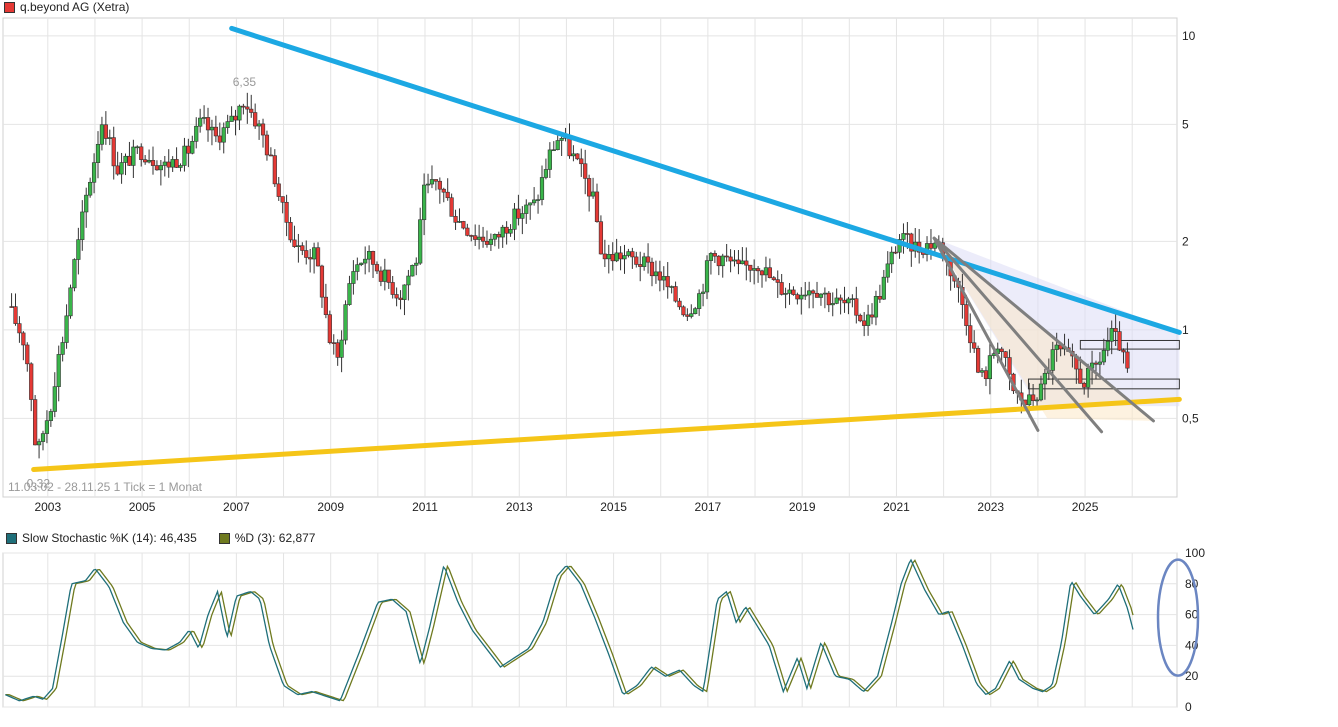  I want to click on x-tick-label: 2013, so click(519, 507).